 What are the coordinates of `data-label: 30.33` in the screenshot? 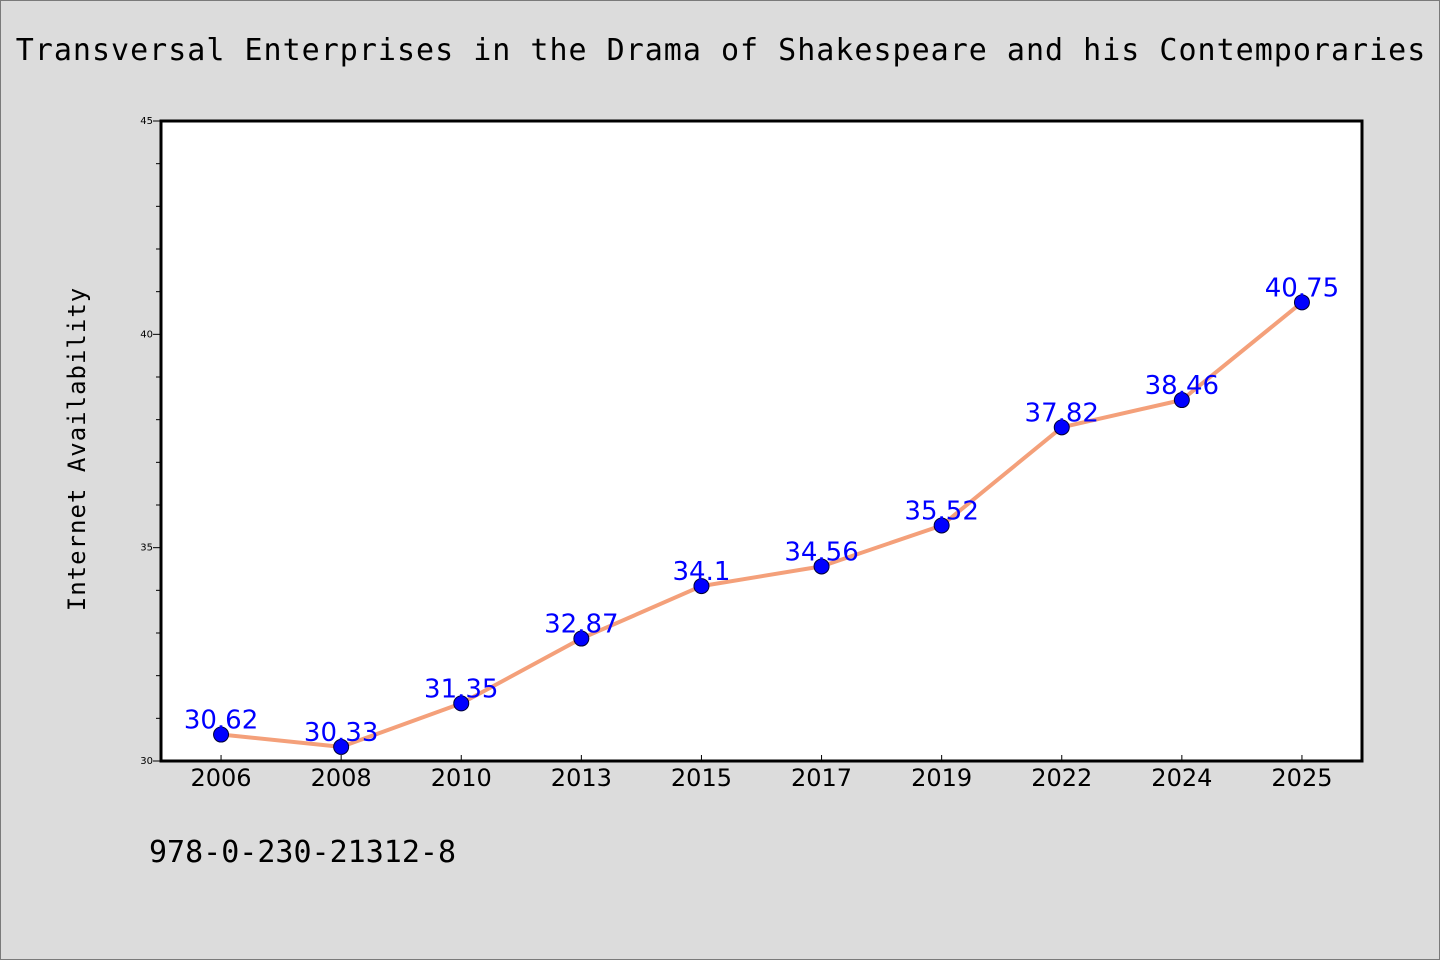 It's located at (341, 733).